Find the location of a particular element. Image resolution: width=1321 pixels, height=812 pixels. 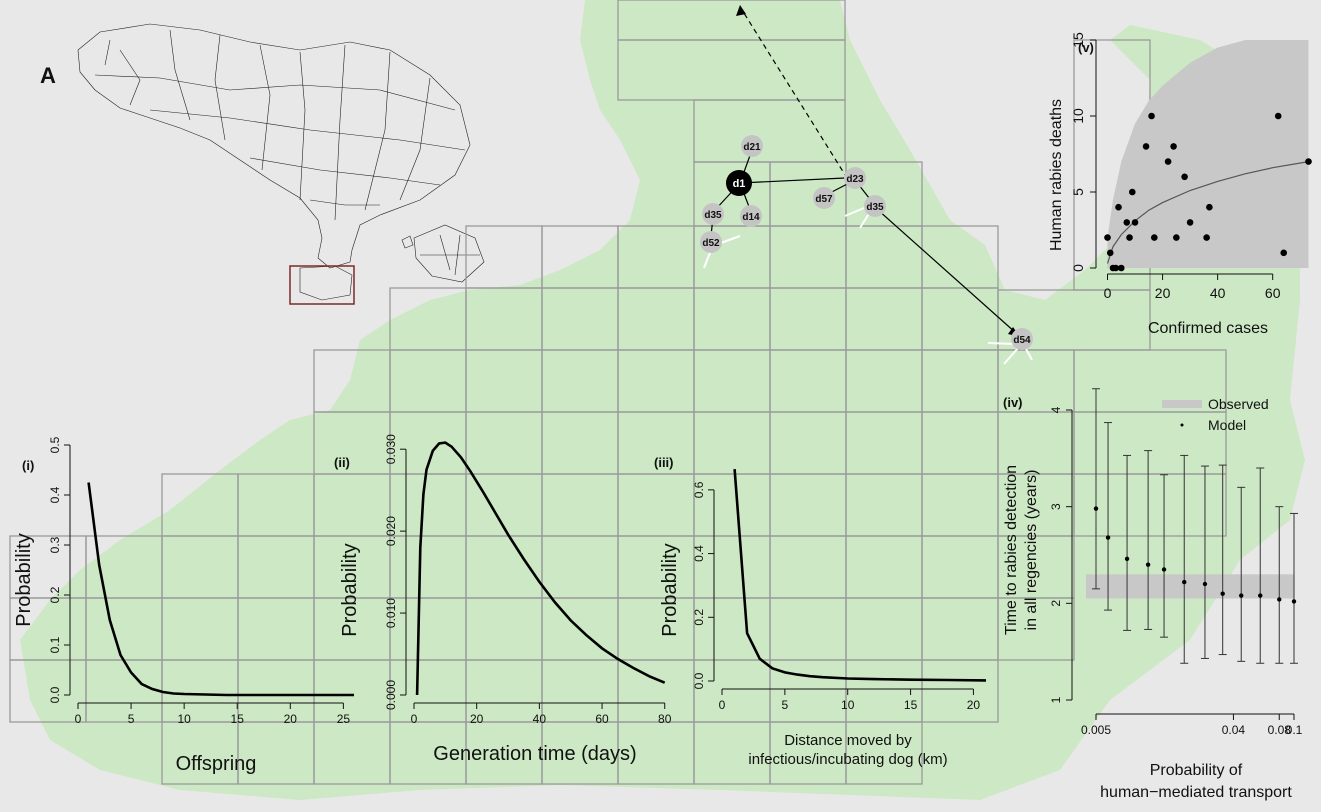

arrow-head is located at coordinates (741, 10).